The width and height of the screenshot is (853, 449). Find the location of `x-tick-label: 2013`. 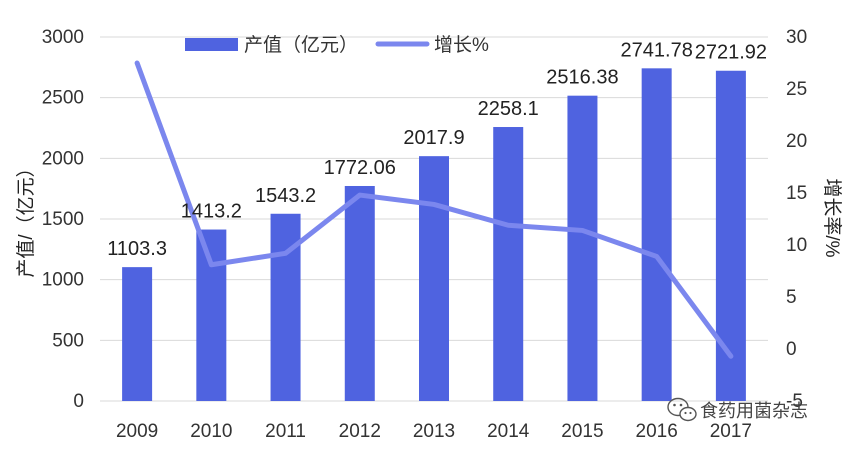

x-tick-label: 2013 is located at coordinates (434, 431).